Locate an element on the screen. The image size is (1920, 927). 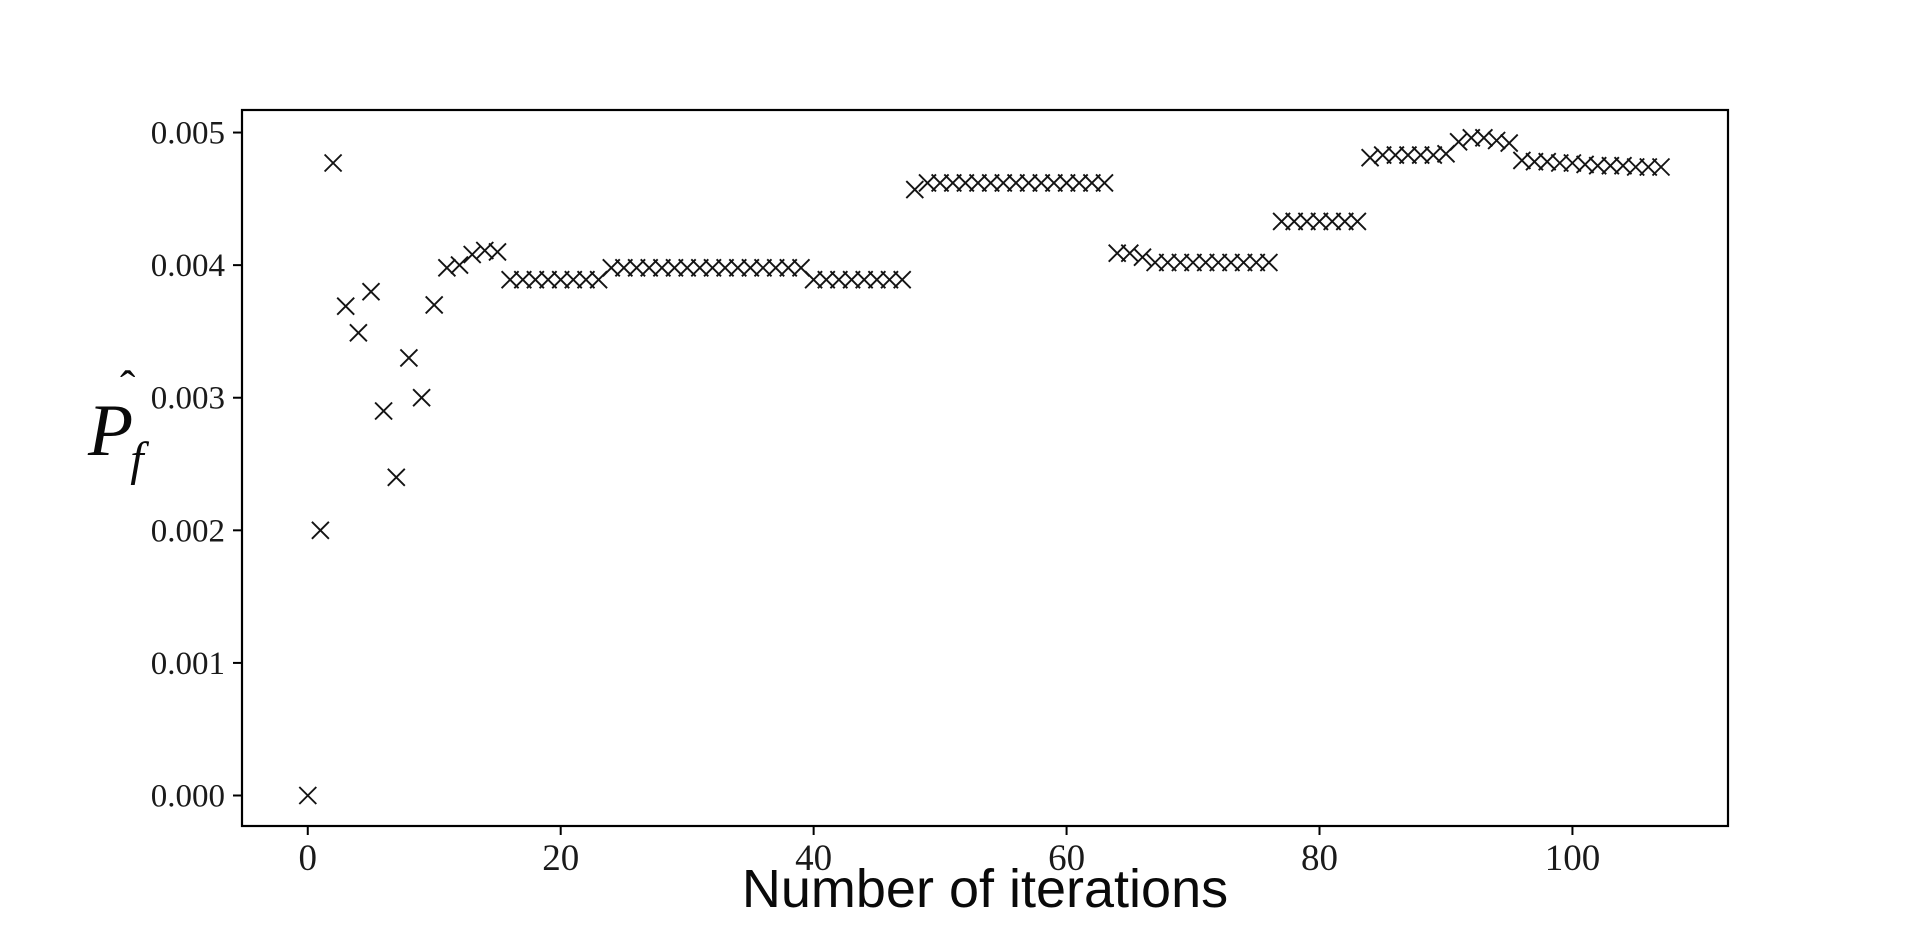
y-axis-label: ˆ Pf is located at coordinates (116, 425).